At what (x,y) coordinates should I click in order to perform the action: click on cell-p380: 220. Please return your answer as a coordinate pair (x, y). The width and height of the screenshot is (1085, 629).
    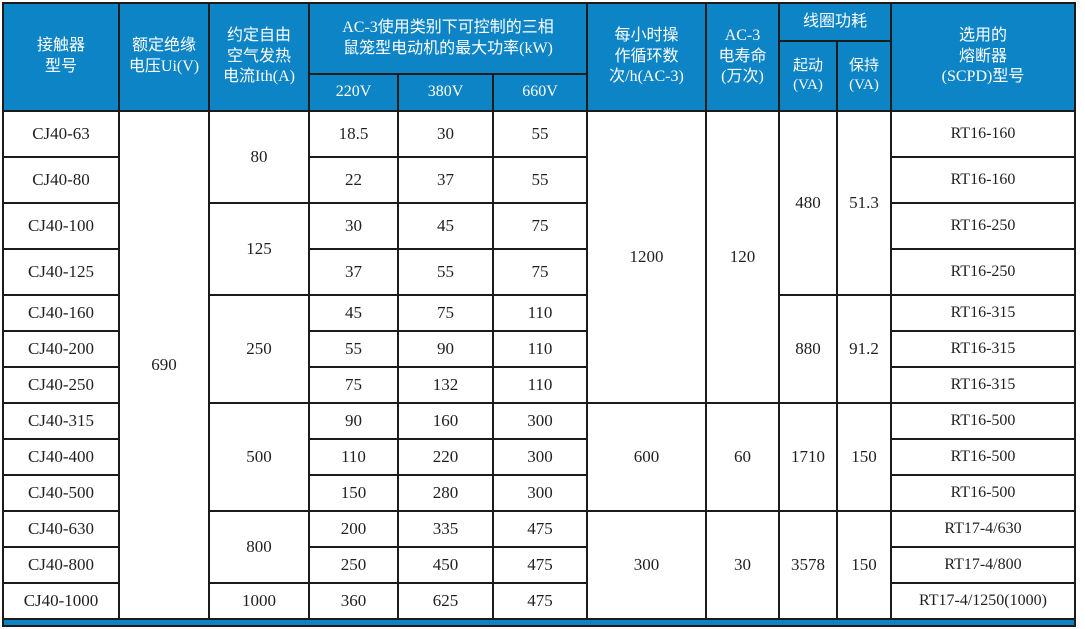
    Looking at the image, I should click on (445, 457).